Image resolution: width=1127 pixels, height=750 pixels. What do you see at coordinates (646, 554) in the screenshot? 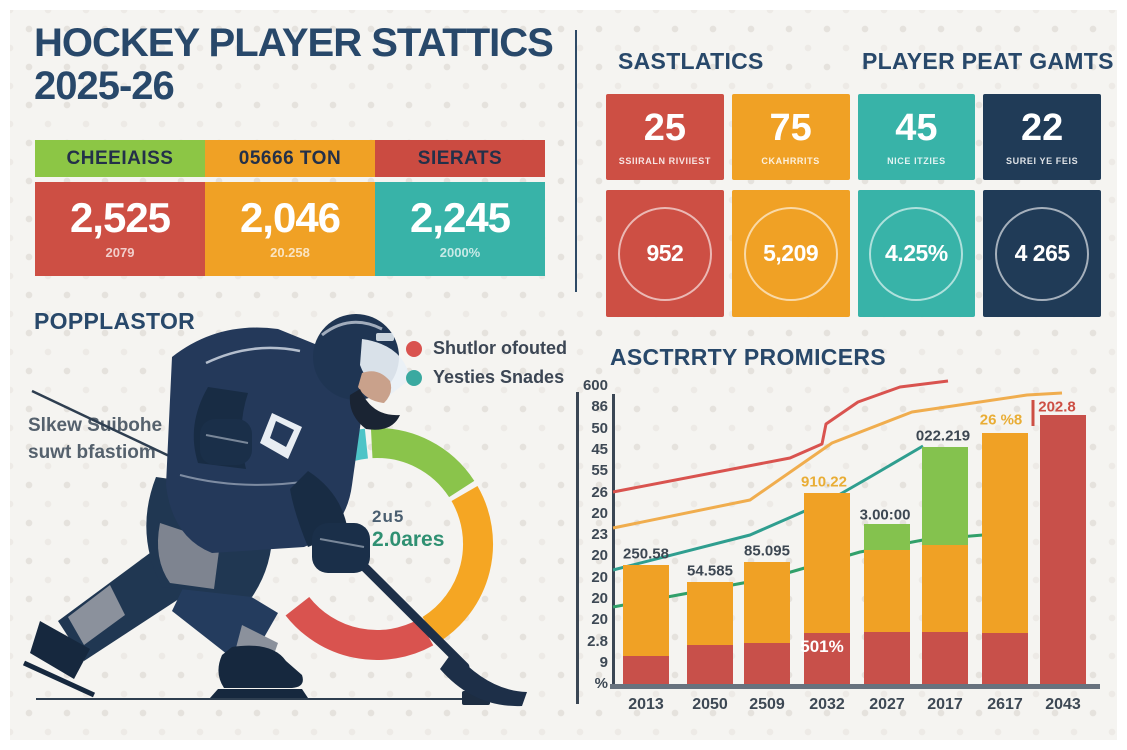
I see `bar-value-label: 250.58` at bounding box center [646, 554].